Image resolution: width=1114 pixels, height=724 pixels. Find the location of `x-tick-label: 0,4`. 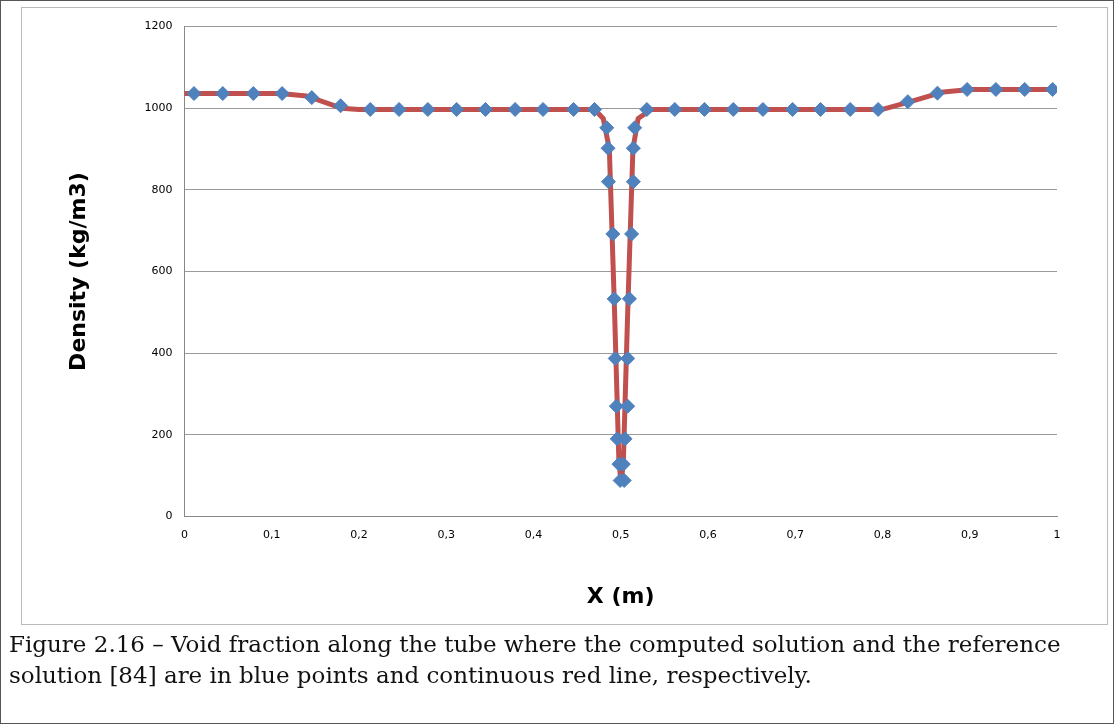

x-tick-label: 0,4 is located at coordinates (533, 534).